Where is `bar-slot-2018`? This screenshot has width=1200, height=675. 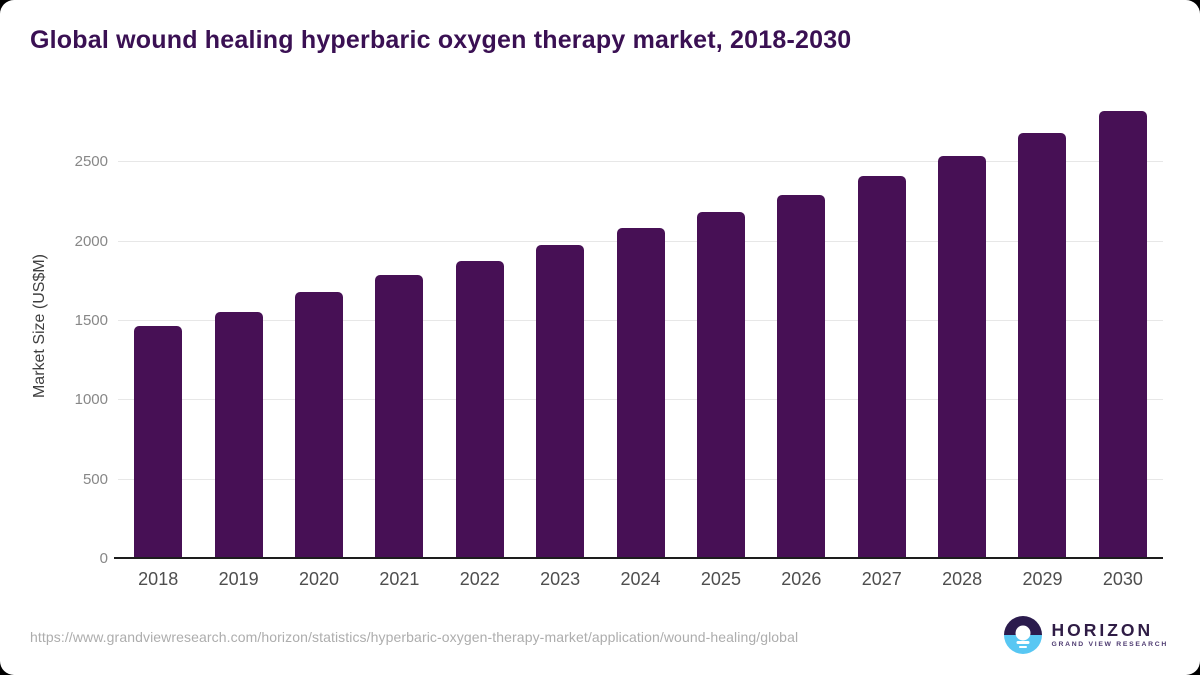
bar-slot-2018 is located at coordinates (158, 325).